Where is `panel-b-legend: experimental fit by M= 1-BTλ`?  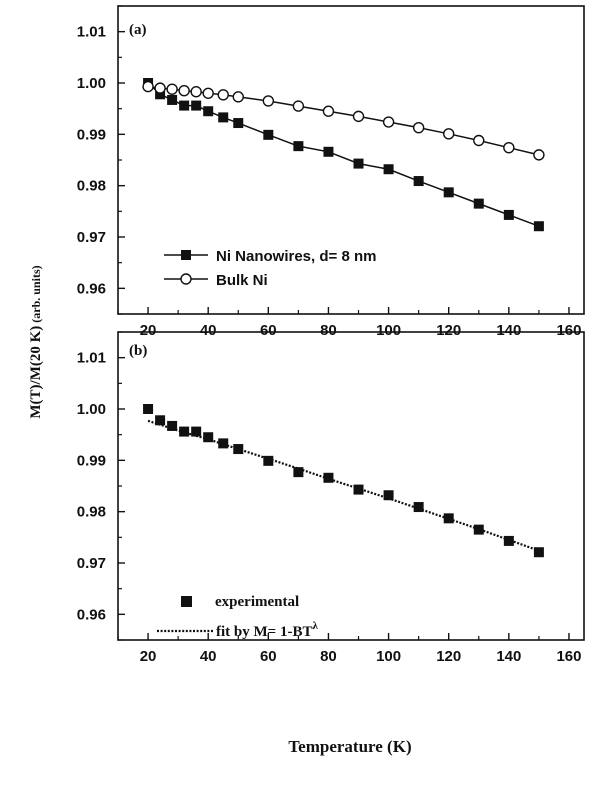
panel-b-legend: experimental fit by M= 1-BTλ is located at coordinates (237, 617).